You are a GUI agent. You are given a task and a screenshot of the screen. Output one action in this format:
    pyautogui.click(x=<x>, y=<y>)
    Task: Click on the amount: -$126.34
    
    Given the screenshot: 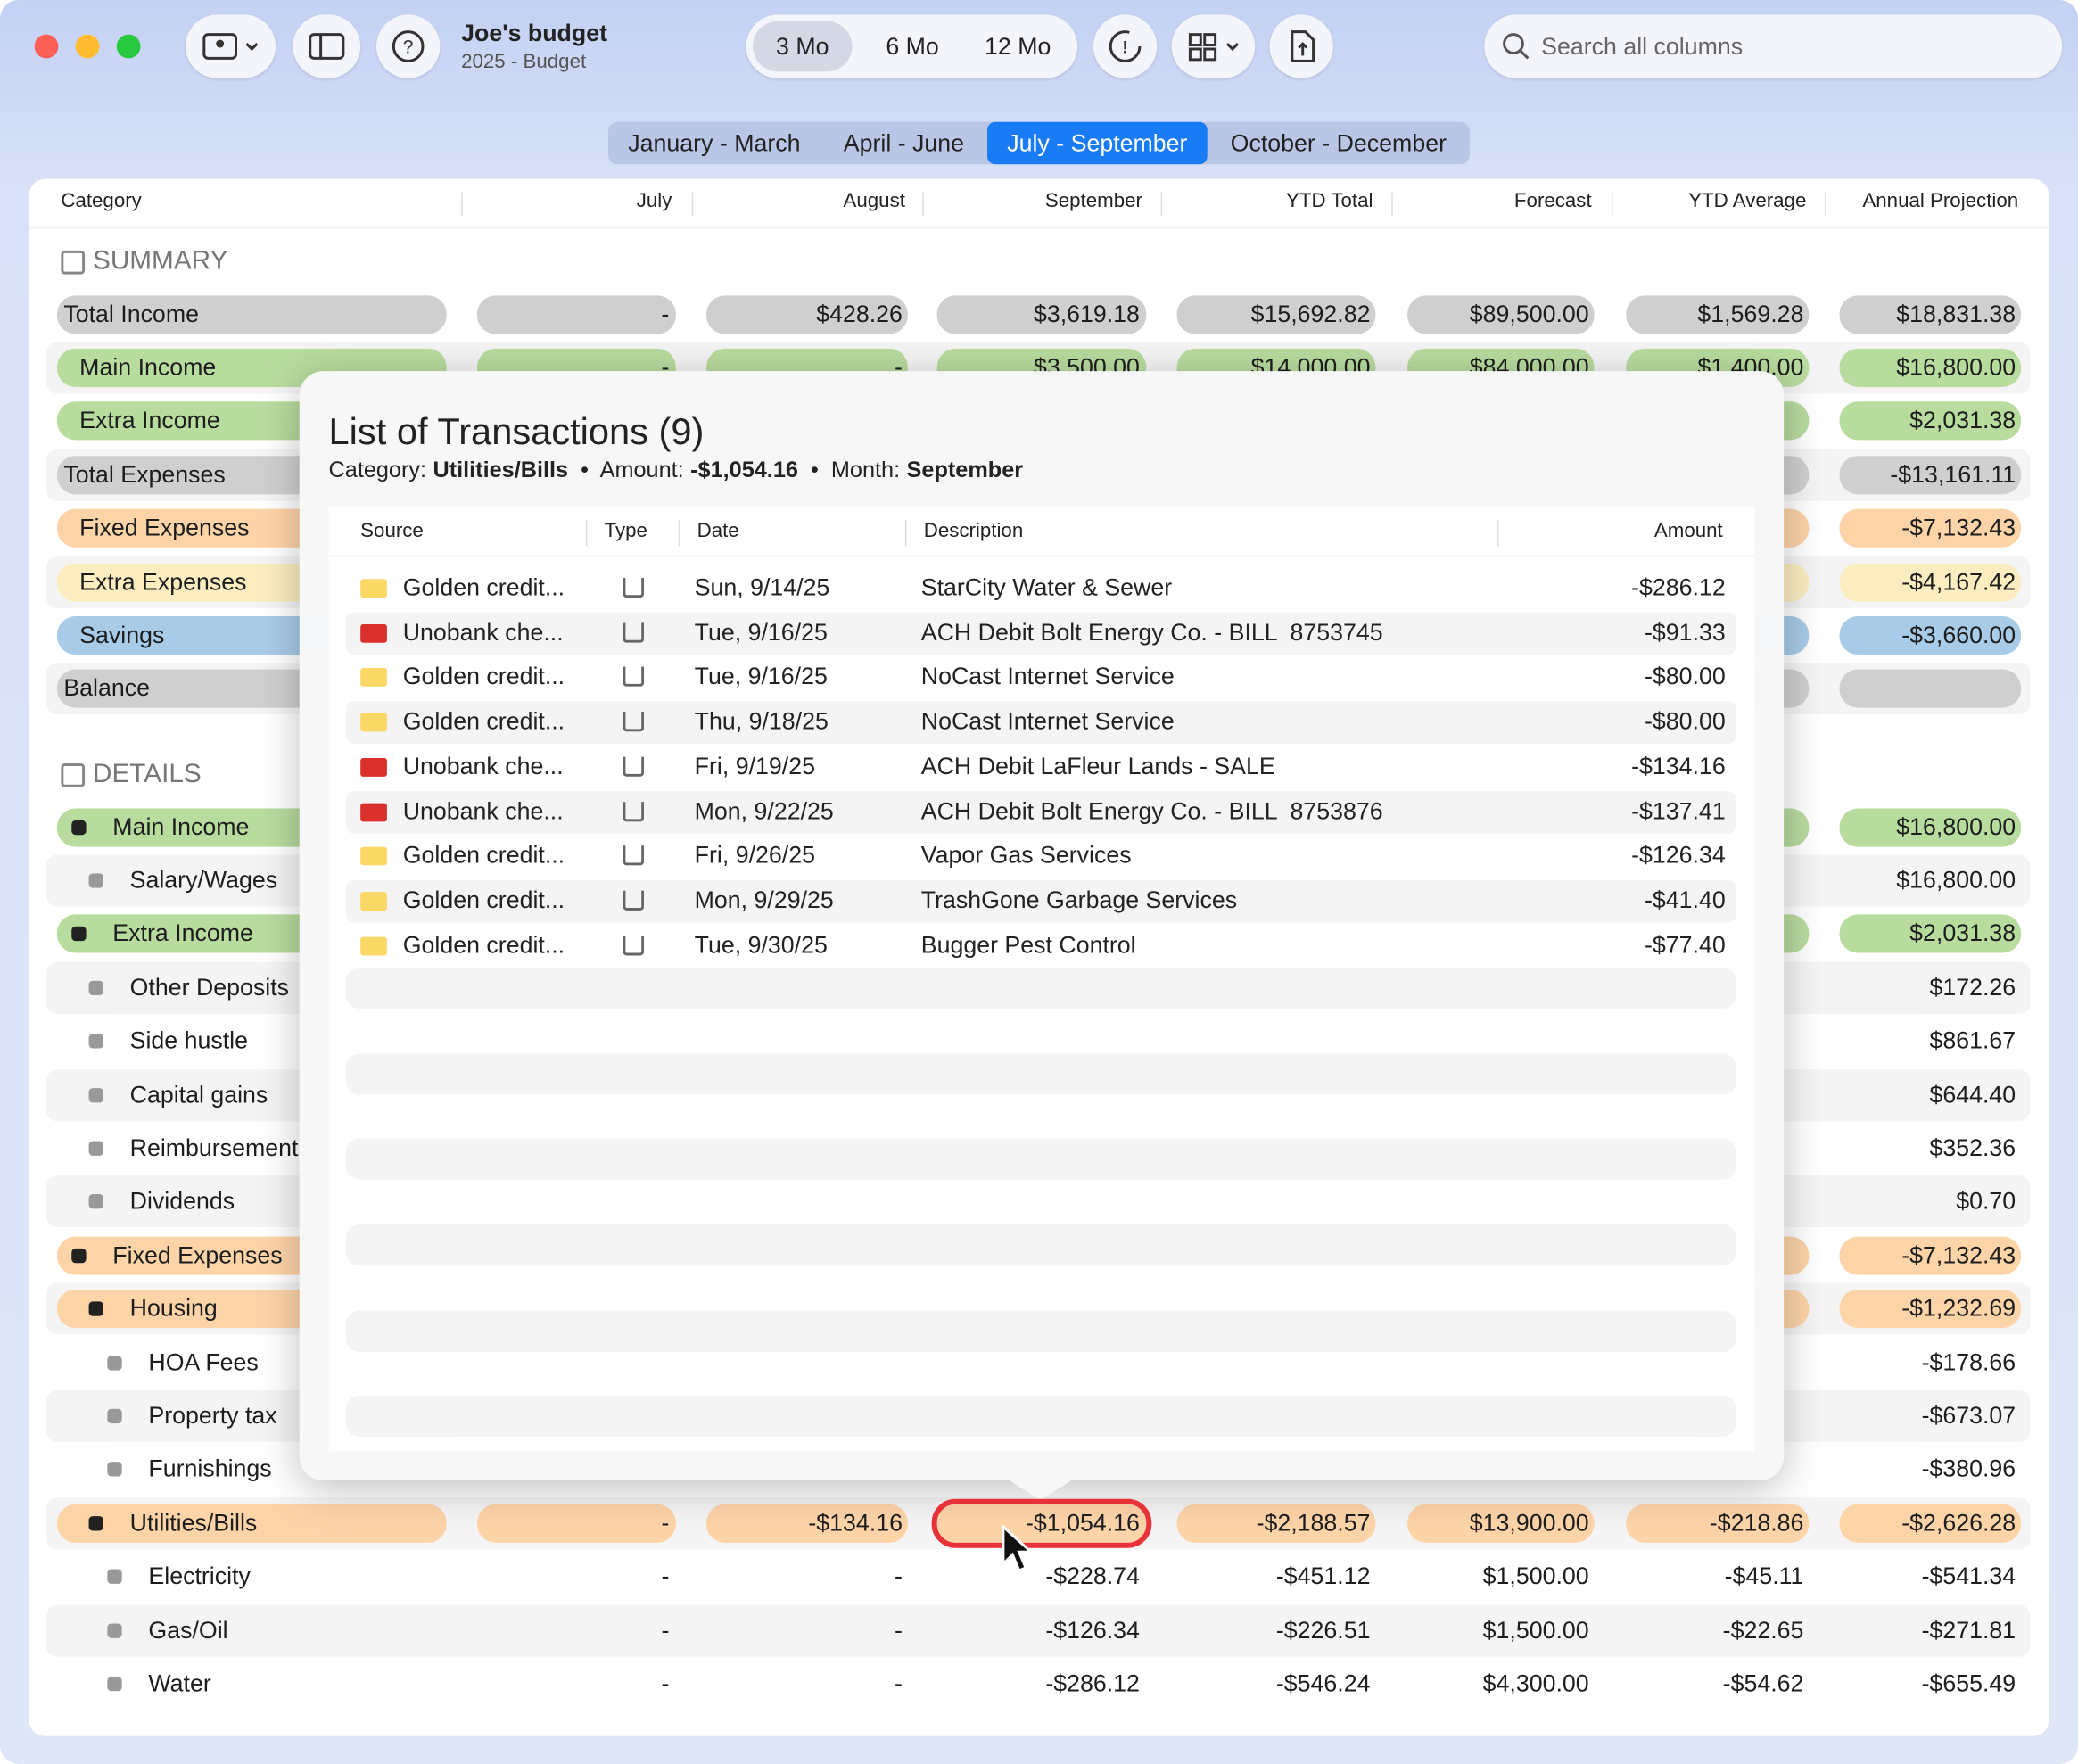 What is the action you would take?
    pyautogui.click(x=1678, y=856)
    